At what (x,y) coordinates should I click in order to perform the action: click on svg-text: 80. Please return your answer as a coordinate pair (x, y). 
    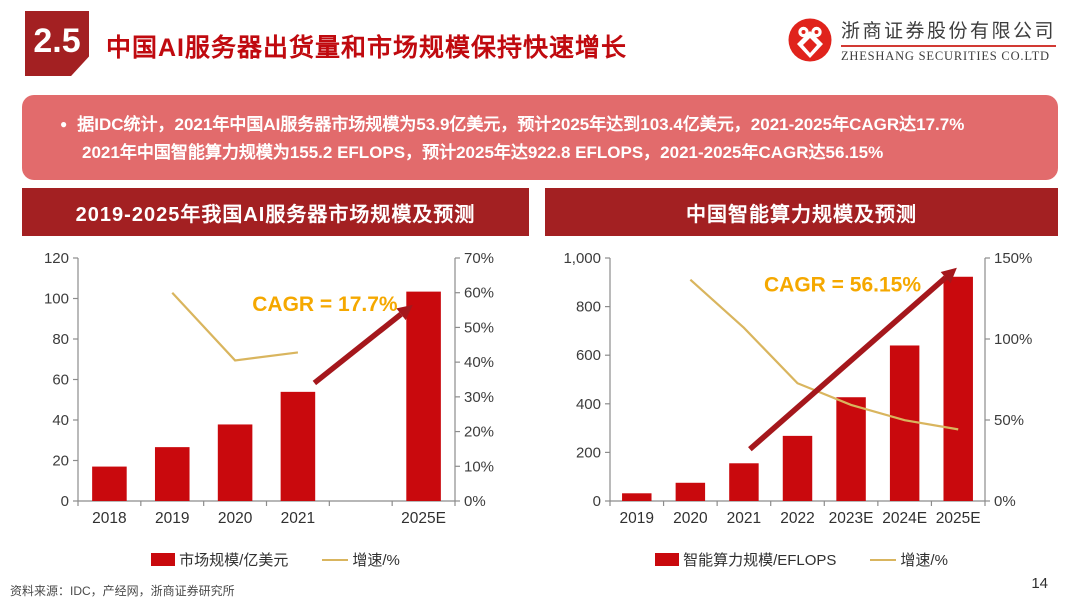
    Looking at the image, I should click on (60, 339).